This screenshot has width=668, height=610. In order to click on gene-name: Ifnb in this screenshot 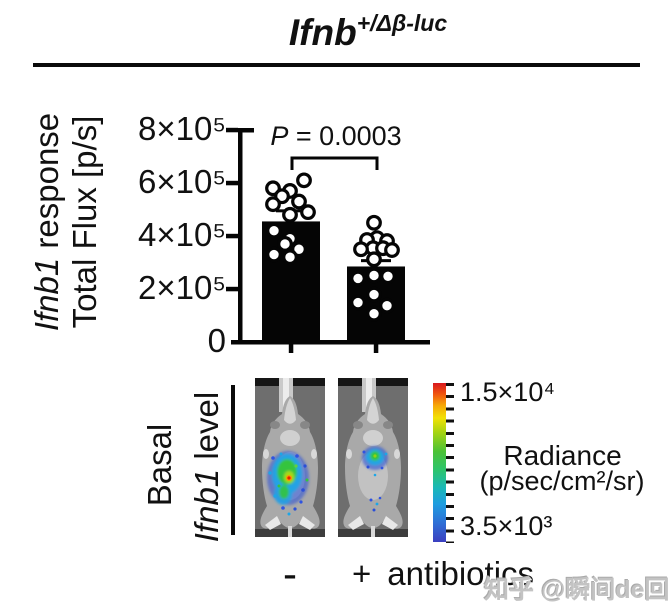, I will do `click(322, 32)`.